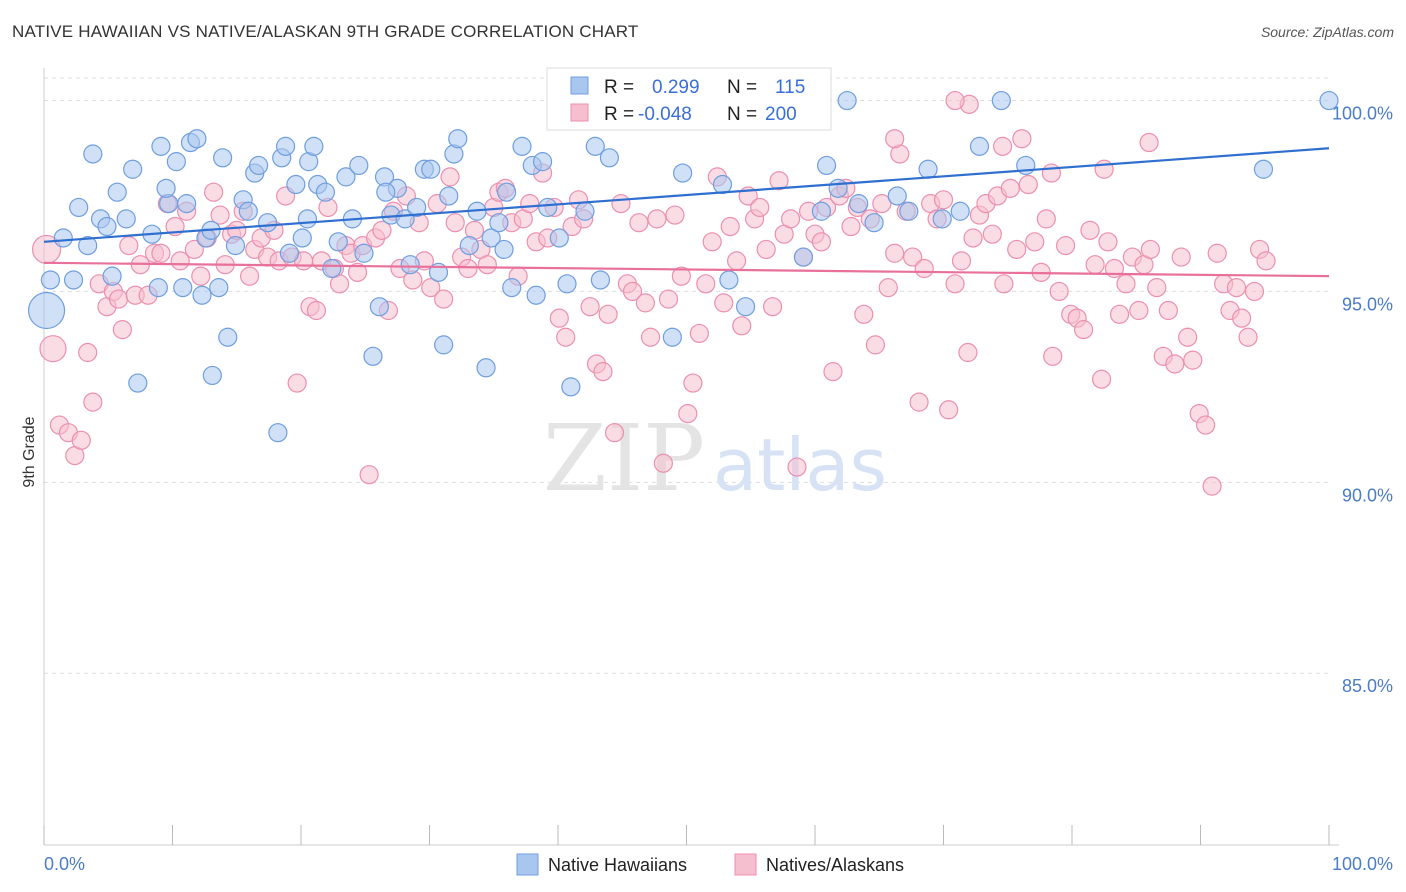 The image size is (1406, 892). Describe the element at coordinates (1362, 114) in the screenshot. I see `y-tick-label: 100.0%` at that location.